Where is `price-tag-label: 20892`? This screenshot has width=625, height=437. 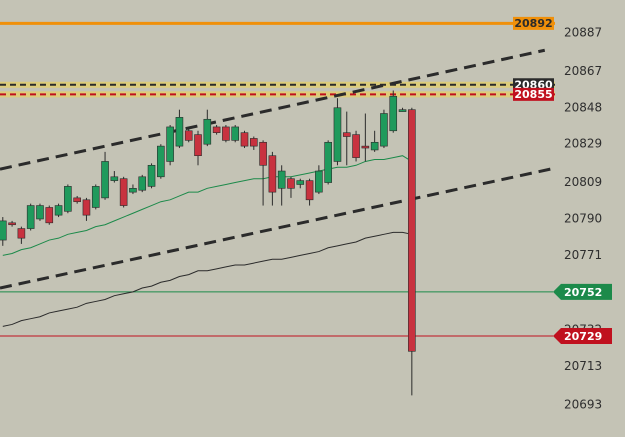 price-tag-label: 20892 is located at coordinates (533, 23).